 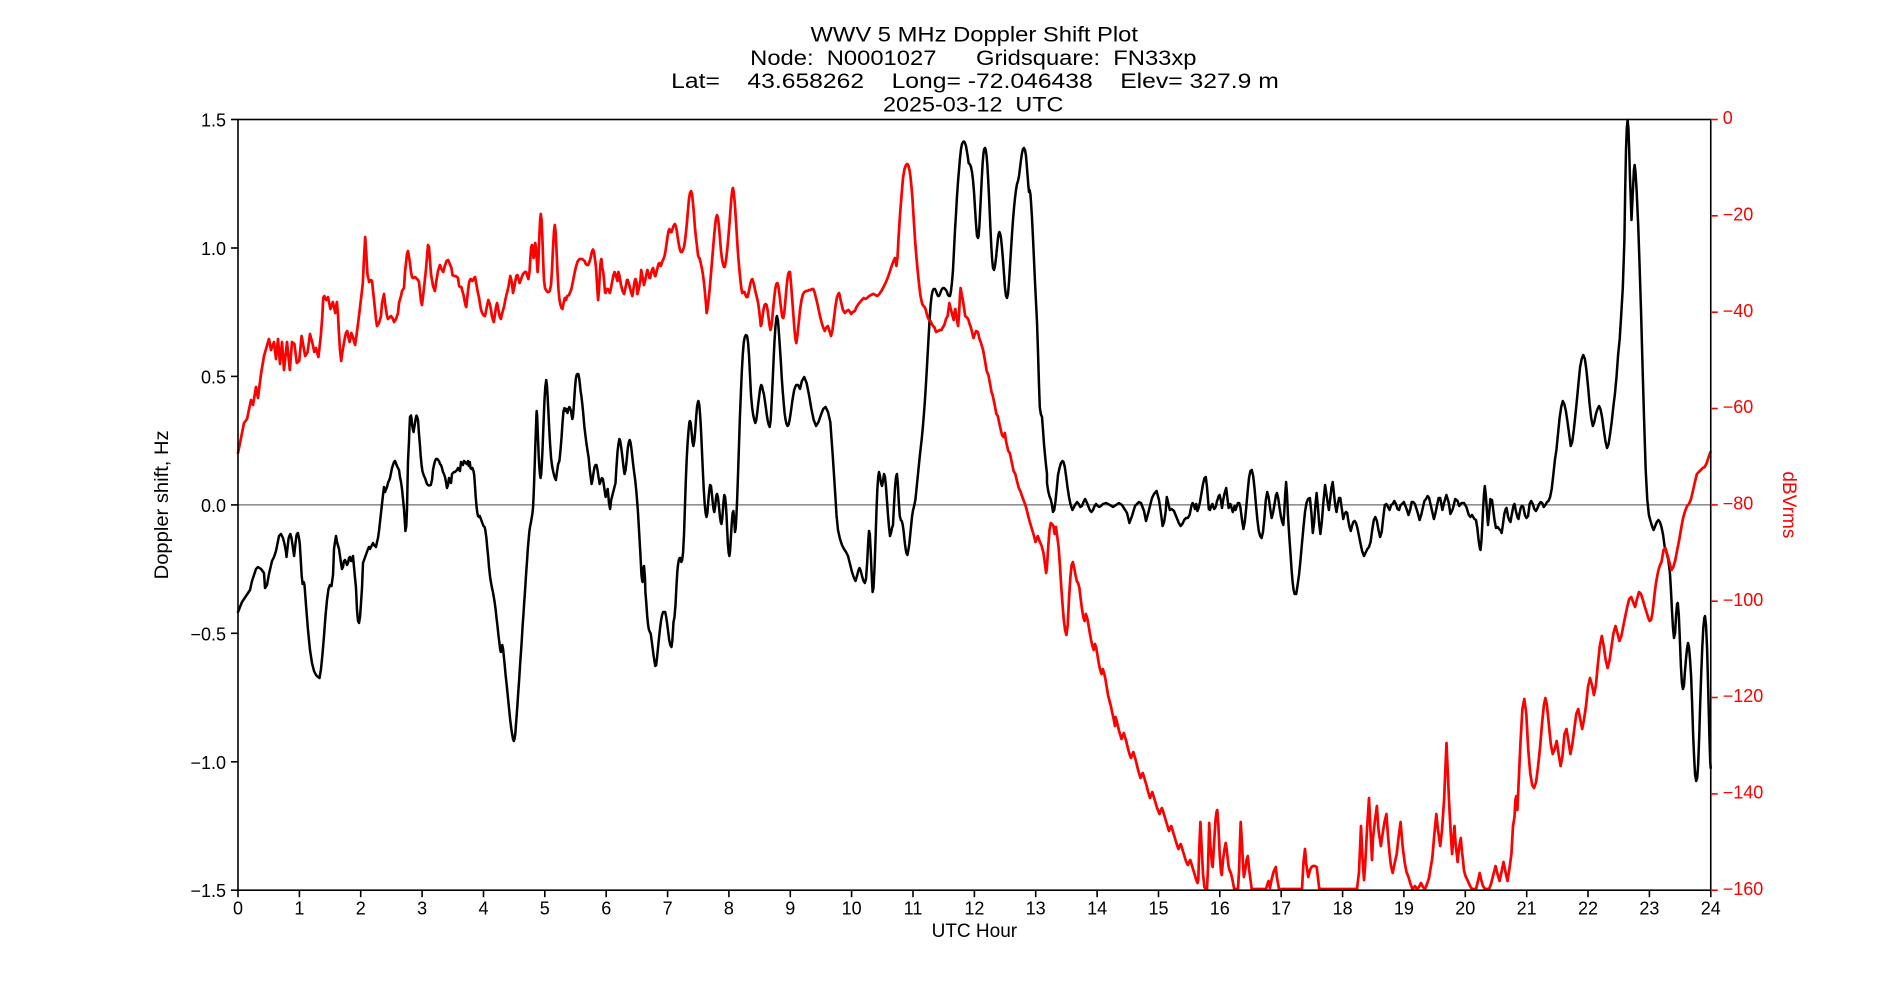 What do you see at coordinates (1343, 909) in the screenshot?
I see `svg-text: 18` at bounding box center [1343, 909].